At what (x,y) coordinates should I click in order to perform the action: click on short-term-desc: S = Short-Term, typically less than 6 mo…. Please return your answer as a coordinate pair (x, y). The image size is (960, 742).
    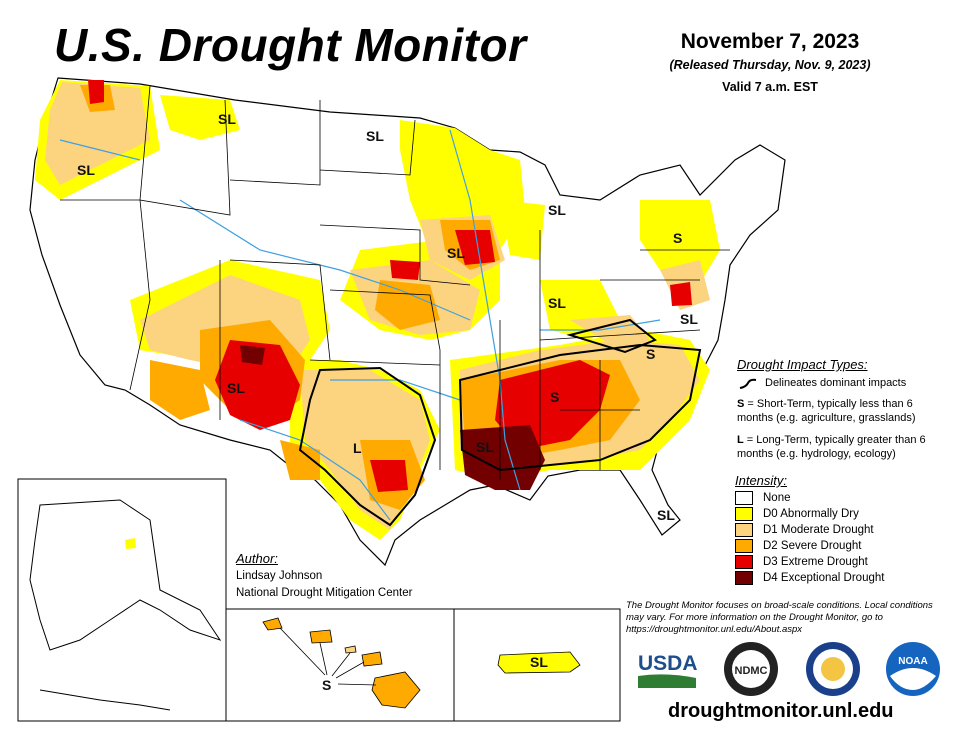
    Looking at the image, I should click on (842, 411).